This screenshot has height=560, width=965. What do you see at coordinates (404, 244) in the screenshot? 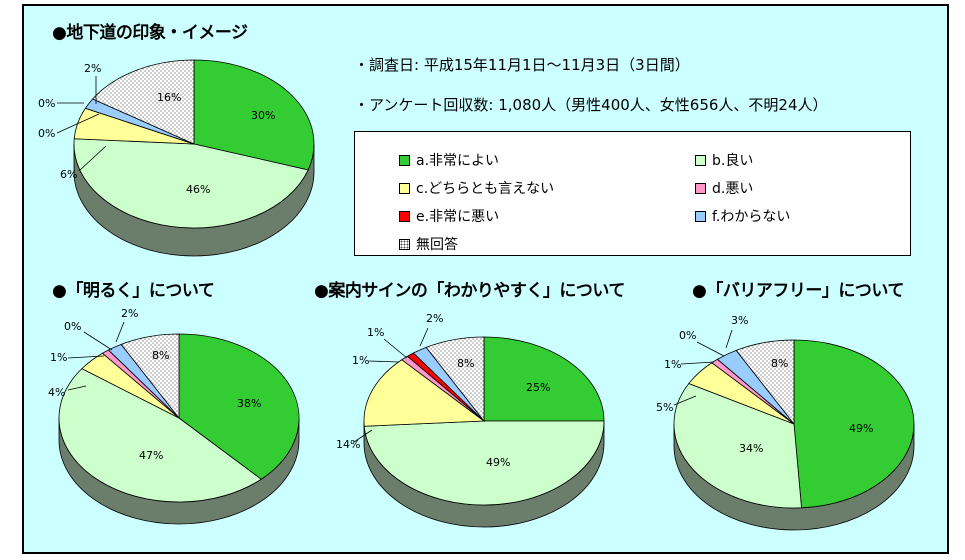
I see `legend-swatch-g` at bounding box center [404, 244].